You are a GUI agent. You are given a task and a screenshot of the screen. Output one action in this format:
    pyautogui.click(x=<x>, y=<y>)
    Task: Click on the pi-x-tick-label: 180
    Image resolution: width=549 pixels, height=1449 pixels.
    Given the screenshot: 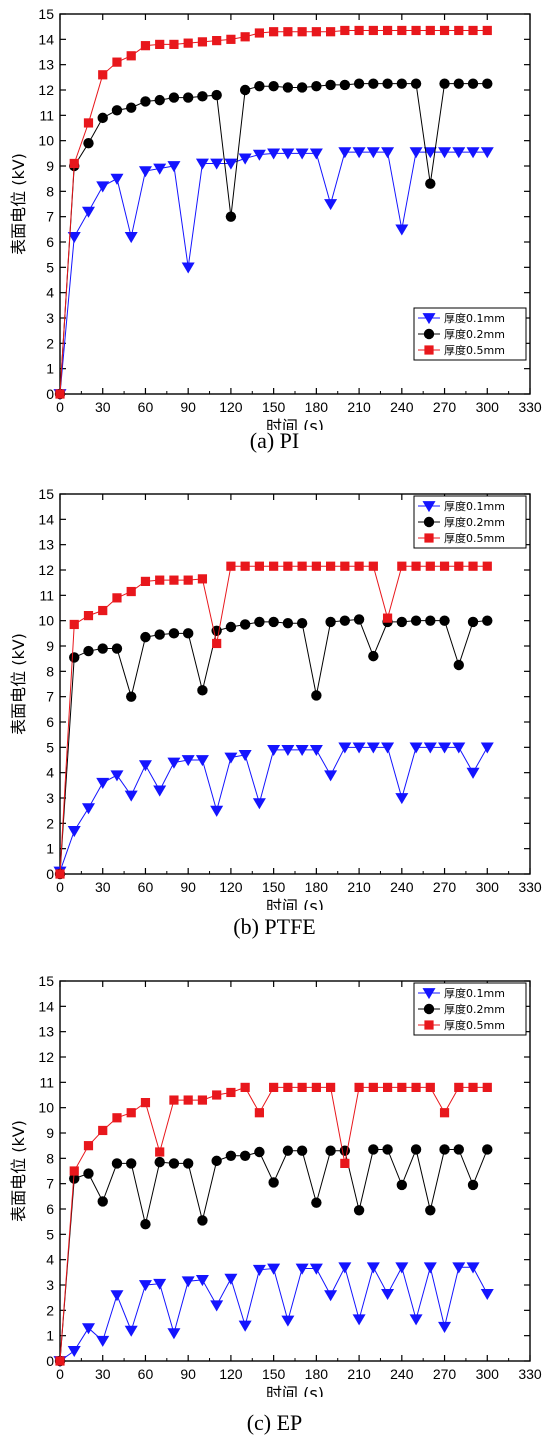 What is the action you would take?
    pyautogui.click(x=317, y=407)
    